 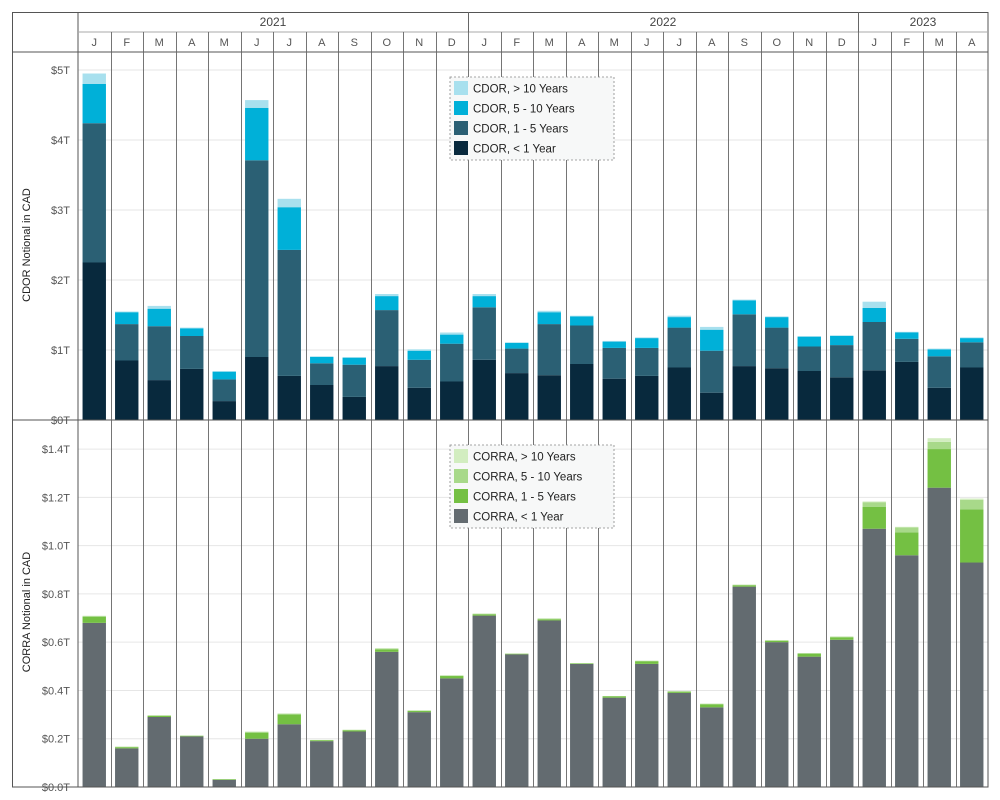 What do you see at coordinates (56, 788) in the screenshot?
I see `y-tick-label: $0.0T` at bounding box center [56, 788].